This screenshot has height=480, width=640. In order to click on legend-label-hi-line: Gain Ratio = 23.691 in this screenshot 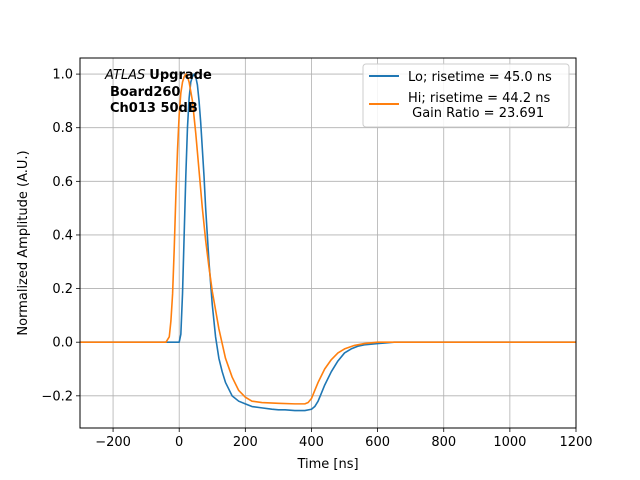, I will do `click(476, 113)`.